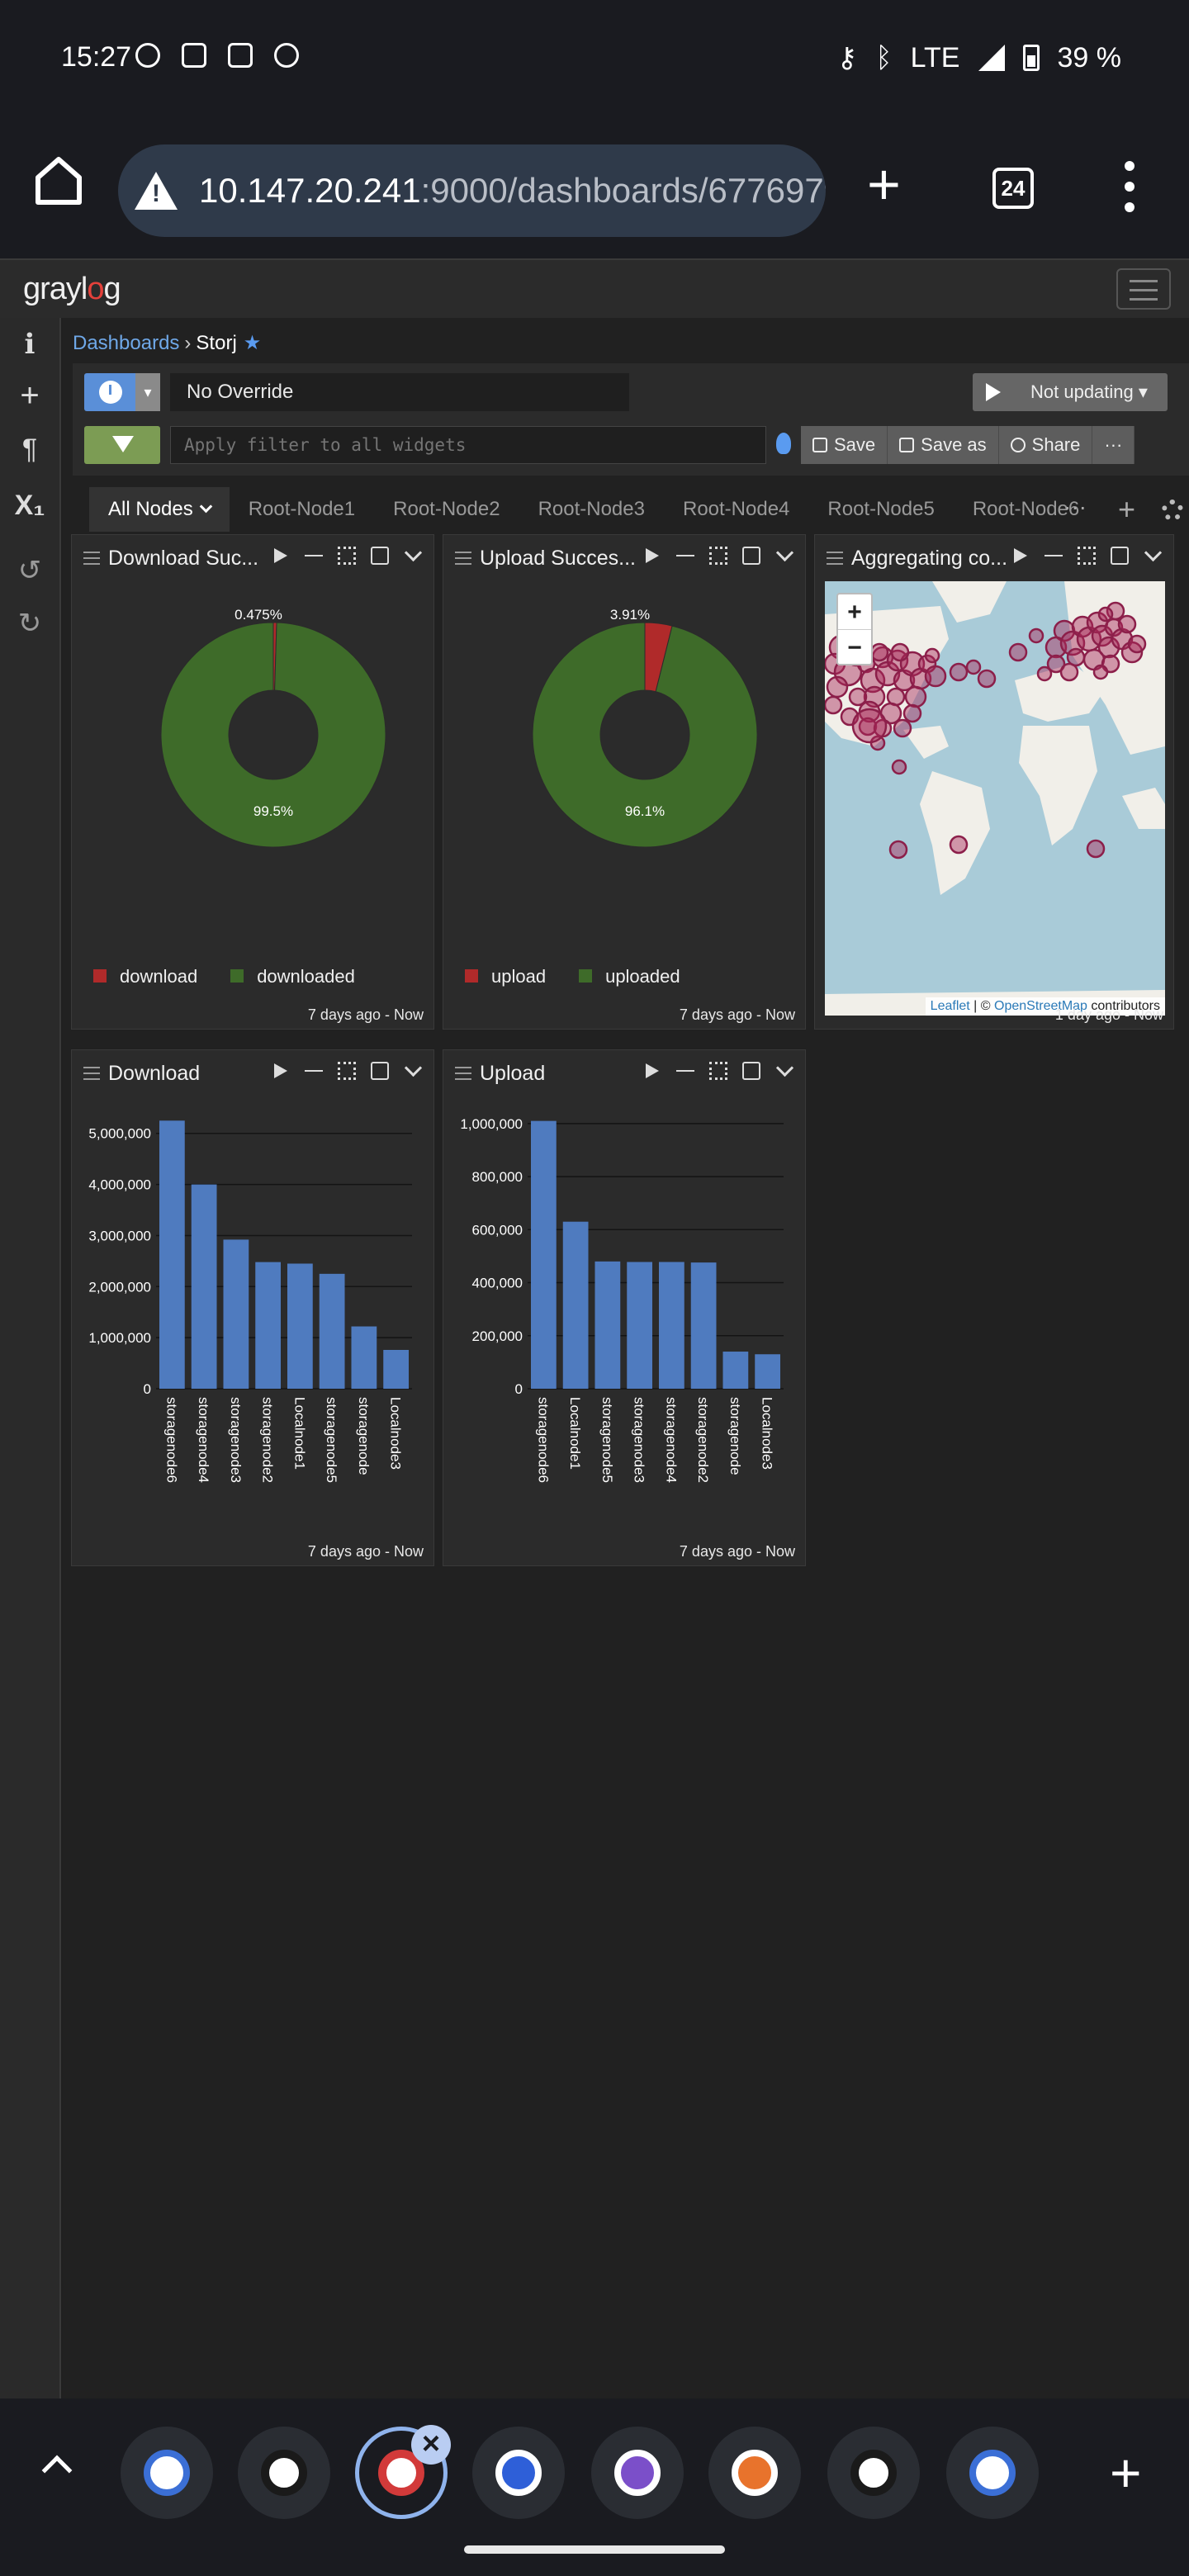  I want to click on info-icon: i, so click(30, 344).